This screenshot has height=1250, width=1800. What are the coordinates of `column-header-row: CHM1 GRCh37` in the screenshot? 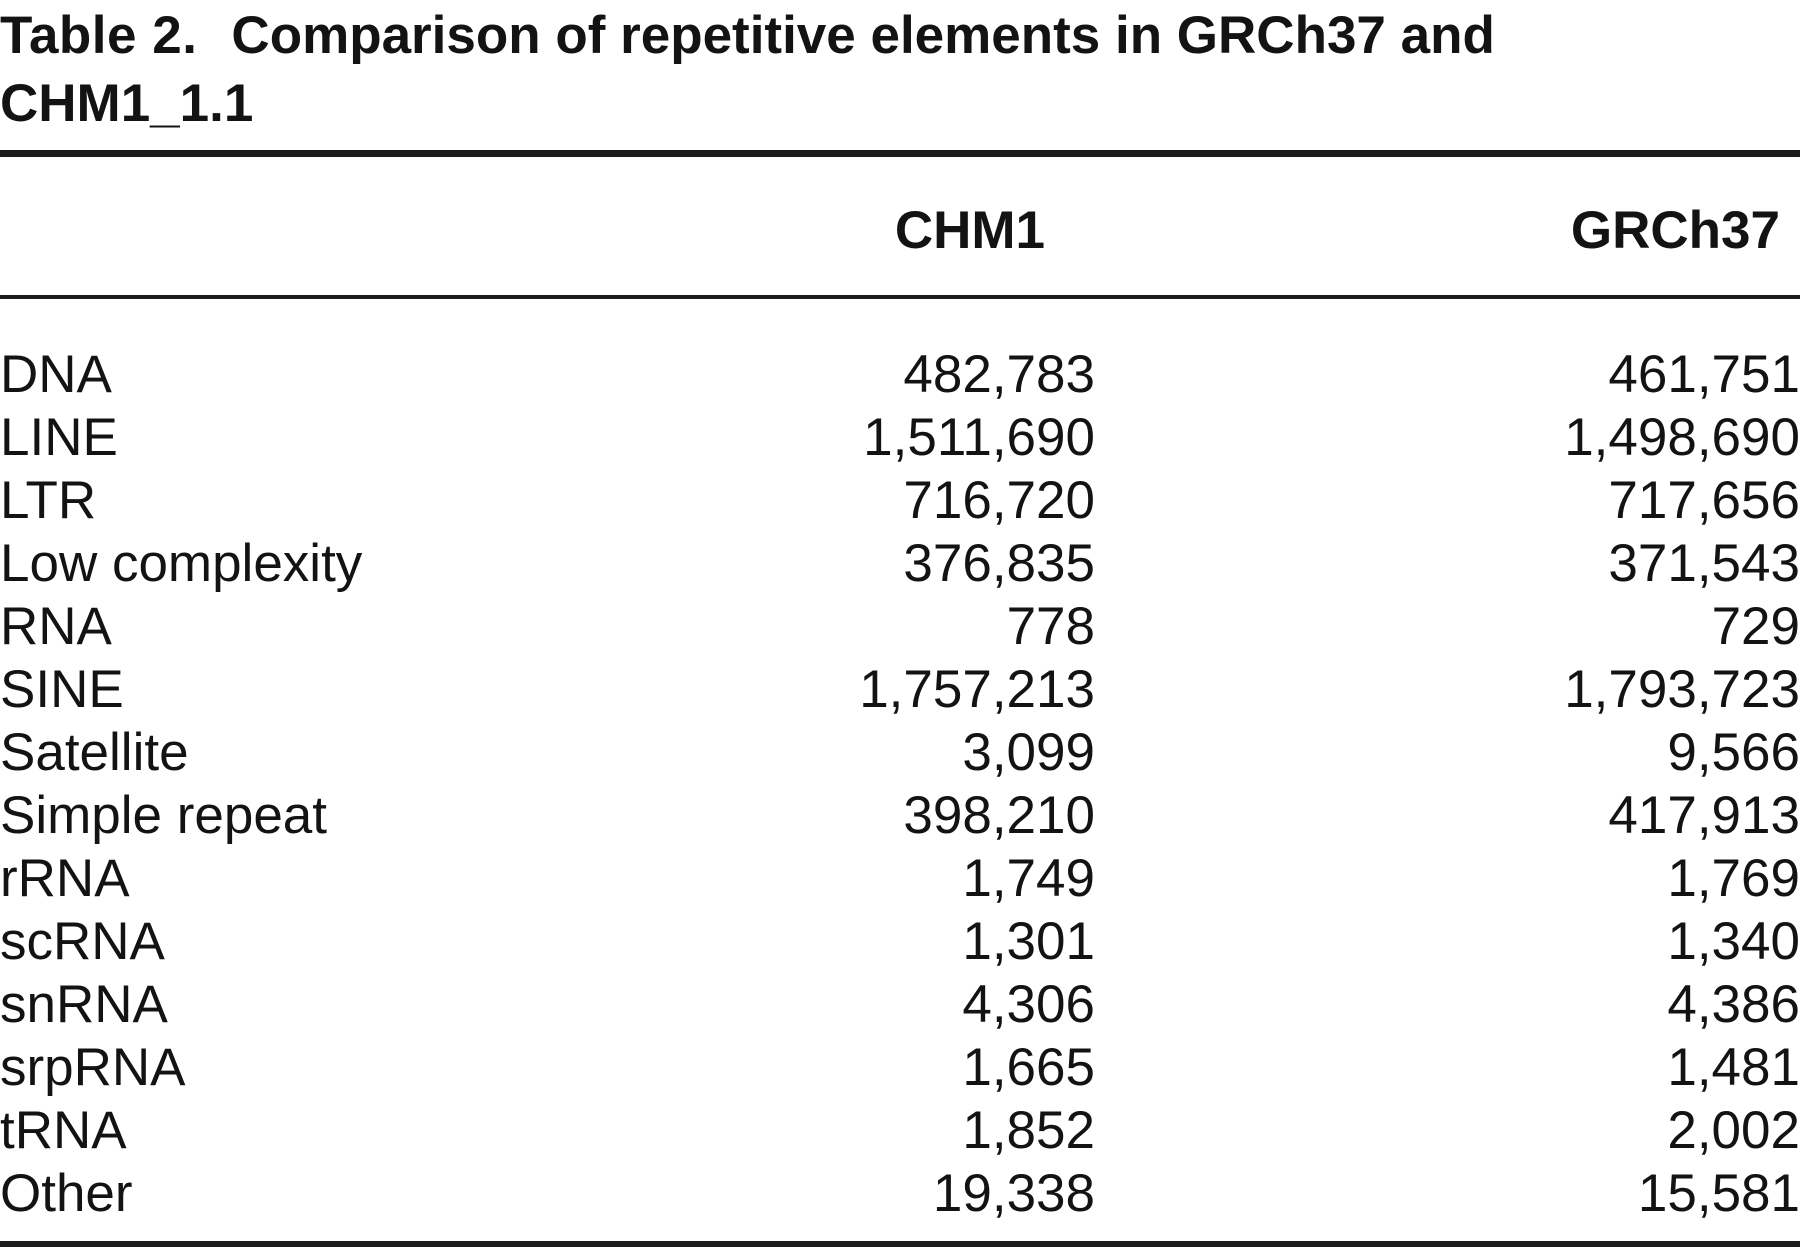 It's located at (900, 226).